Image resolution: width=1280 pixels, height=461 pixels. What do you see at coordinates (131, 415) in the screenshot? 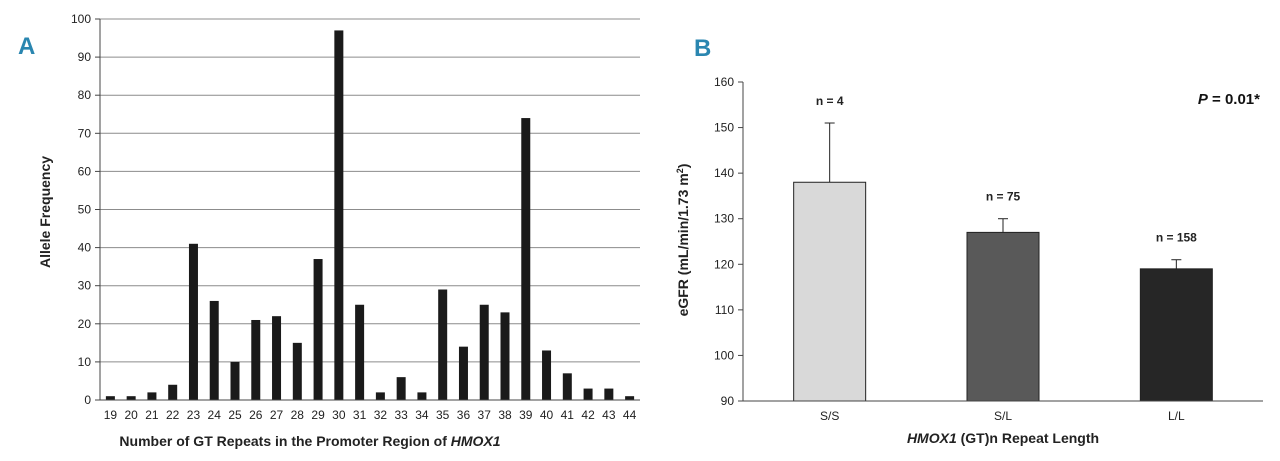
I see `panel-a-x-tick-label: 20` at bounding box center [131, 415].